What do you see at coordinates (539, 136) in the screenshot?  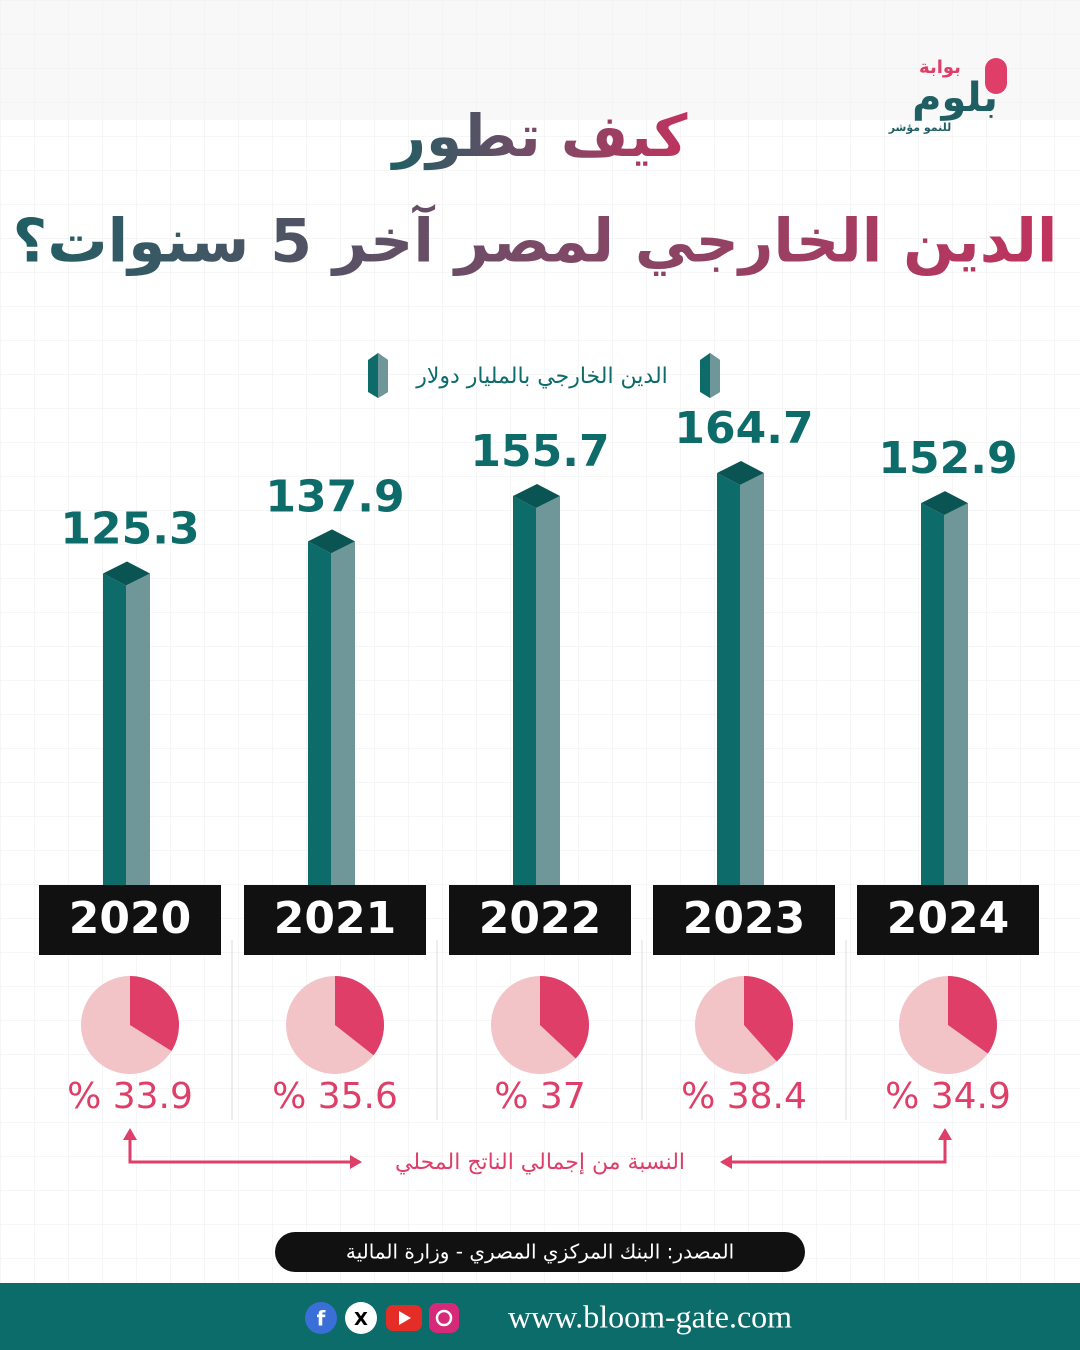 I see `chart-title: كيف تطور` at bounding box center [539, 136].